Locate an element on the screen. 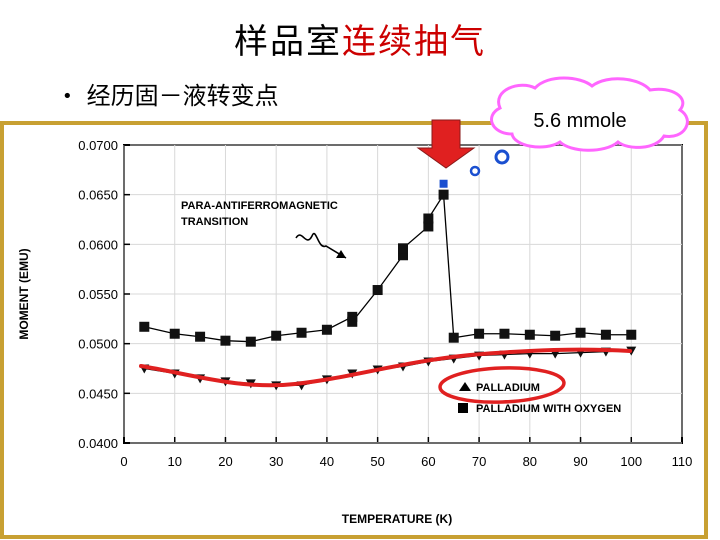 This screenshot has height=540, width=720. annotation-line-2: TRANSITION is located at coordinates (214, 222).